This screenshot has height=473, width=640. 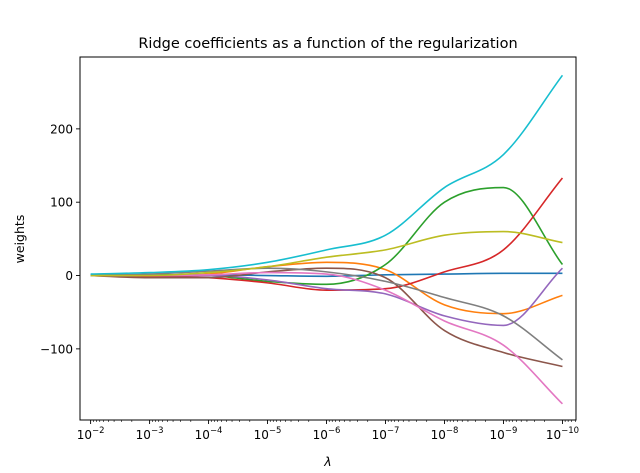 What do you see at coordinates (19, 239) in the screenshot?
I see `y-axis-label: weights` at bounding box center [19, 239].